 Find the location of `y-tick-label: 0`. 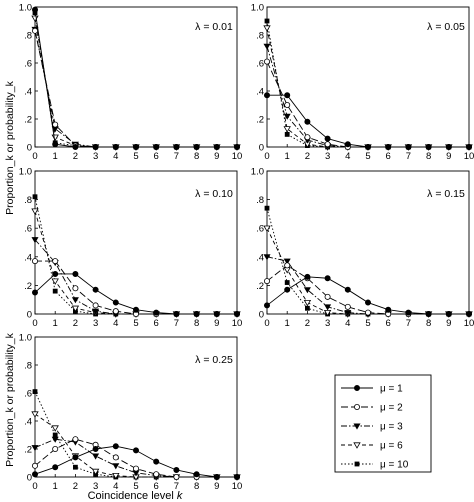

y-tick-label: 0 is located at coordinates (29, 315).